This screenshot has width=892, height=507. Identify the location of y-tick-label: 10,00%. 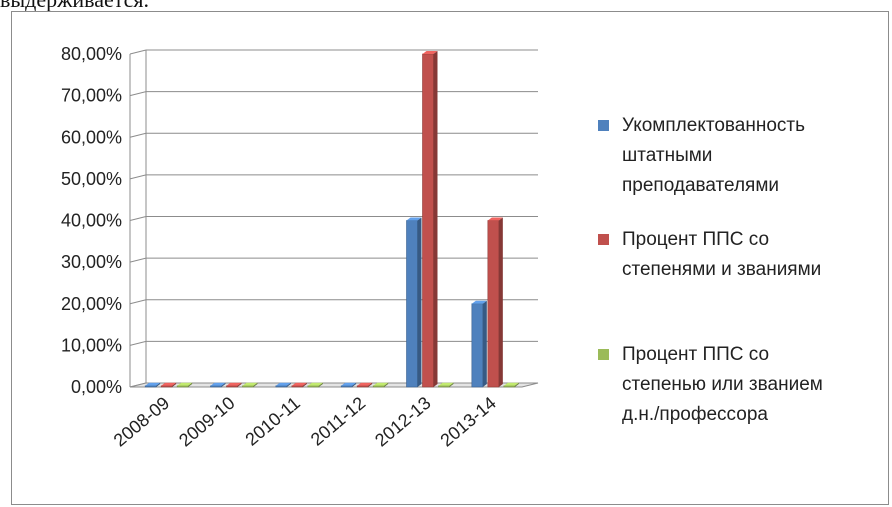
(91, 345).